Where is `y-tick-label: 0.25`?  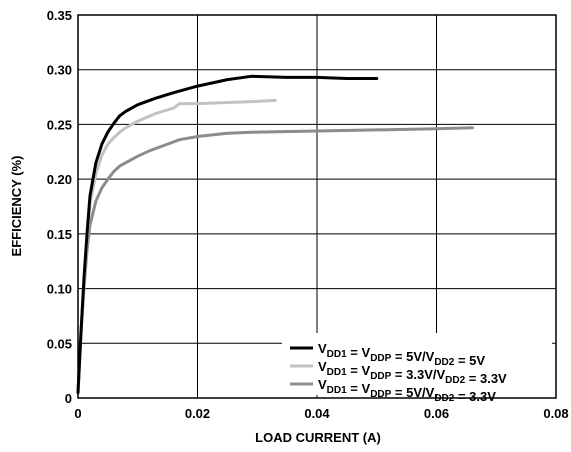
y-tick-label: 0.25 is located at coordinates (59, 124).